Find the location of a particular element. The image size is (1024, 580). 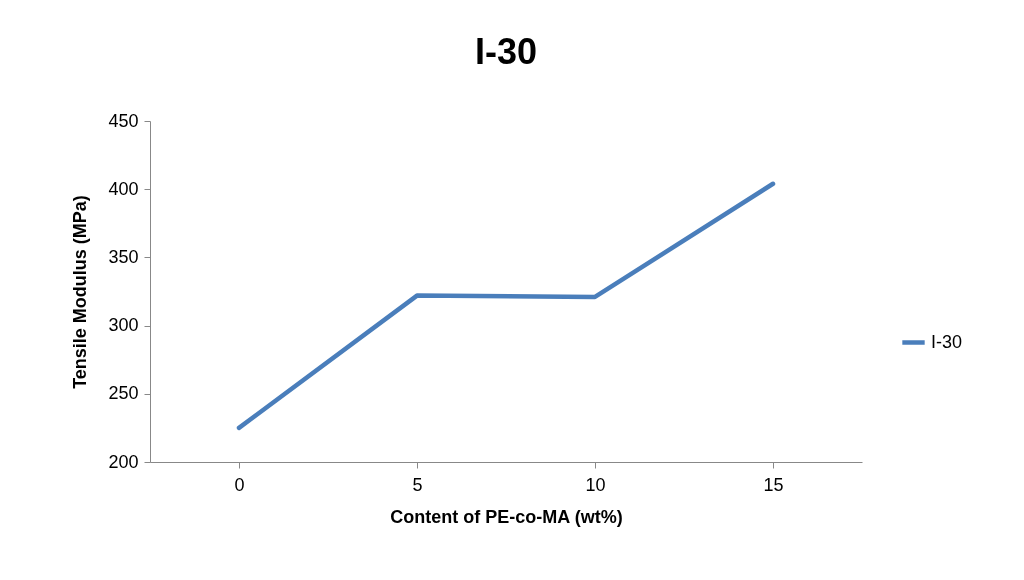

y-tick-label: 200 is located at coordinates (123, 461).